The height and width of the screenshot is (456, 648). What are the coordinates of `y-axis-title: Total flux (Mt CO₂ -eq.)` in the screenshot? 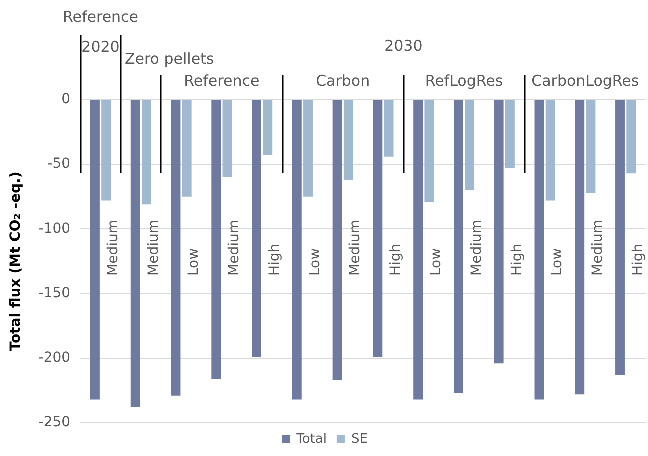 It's located at (16, 262).